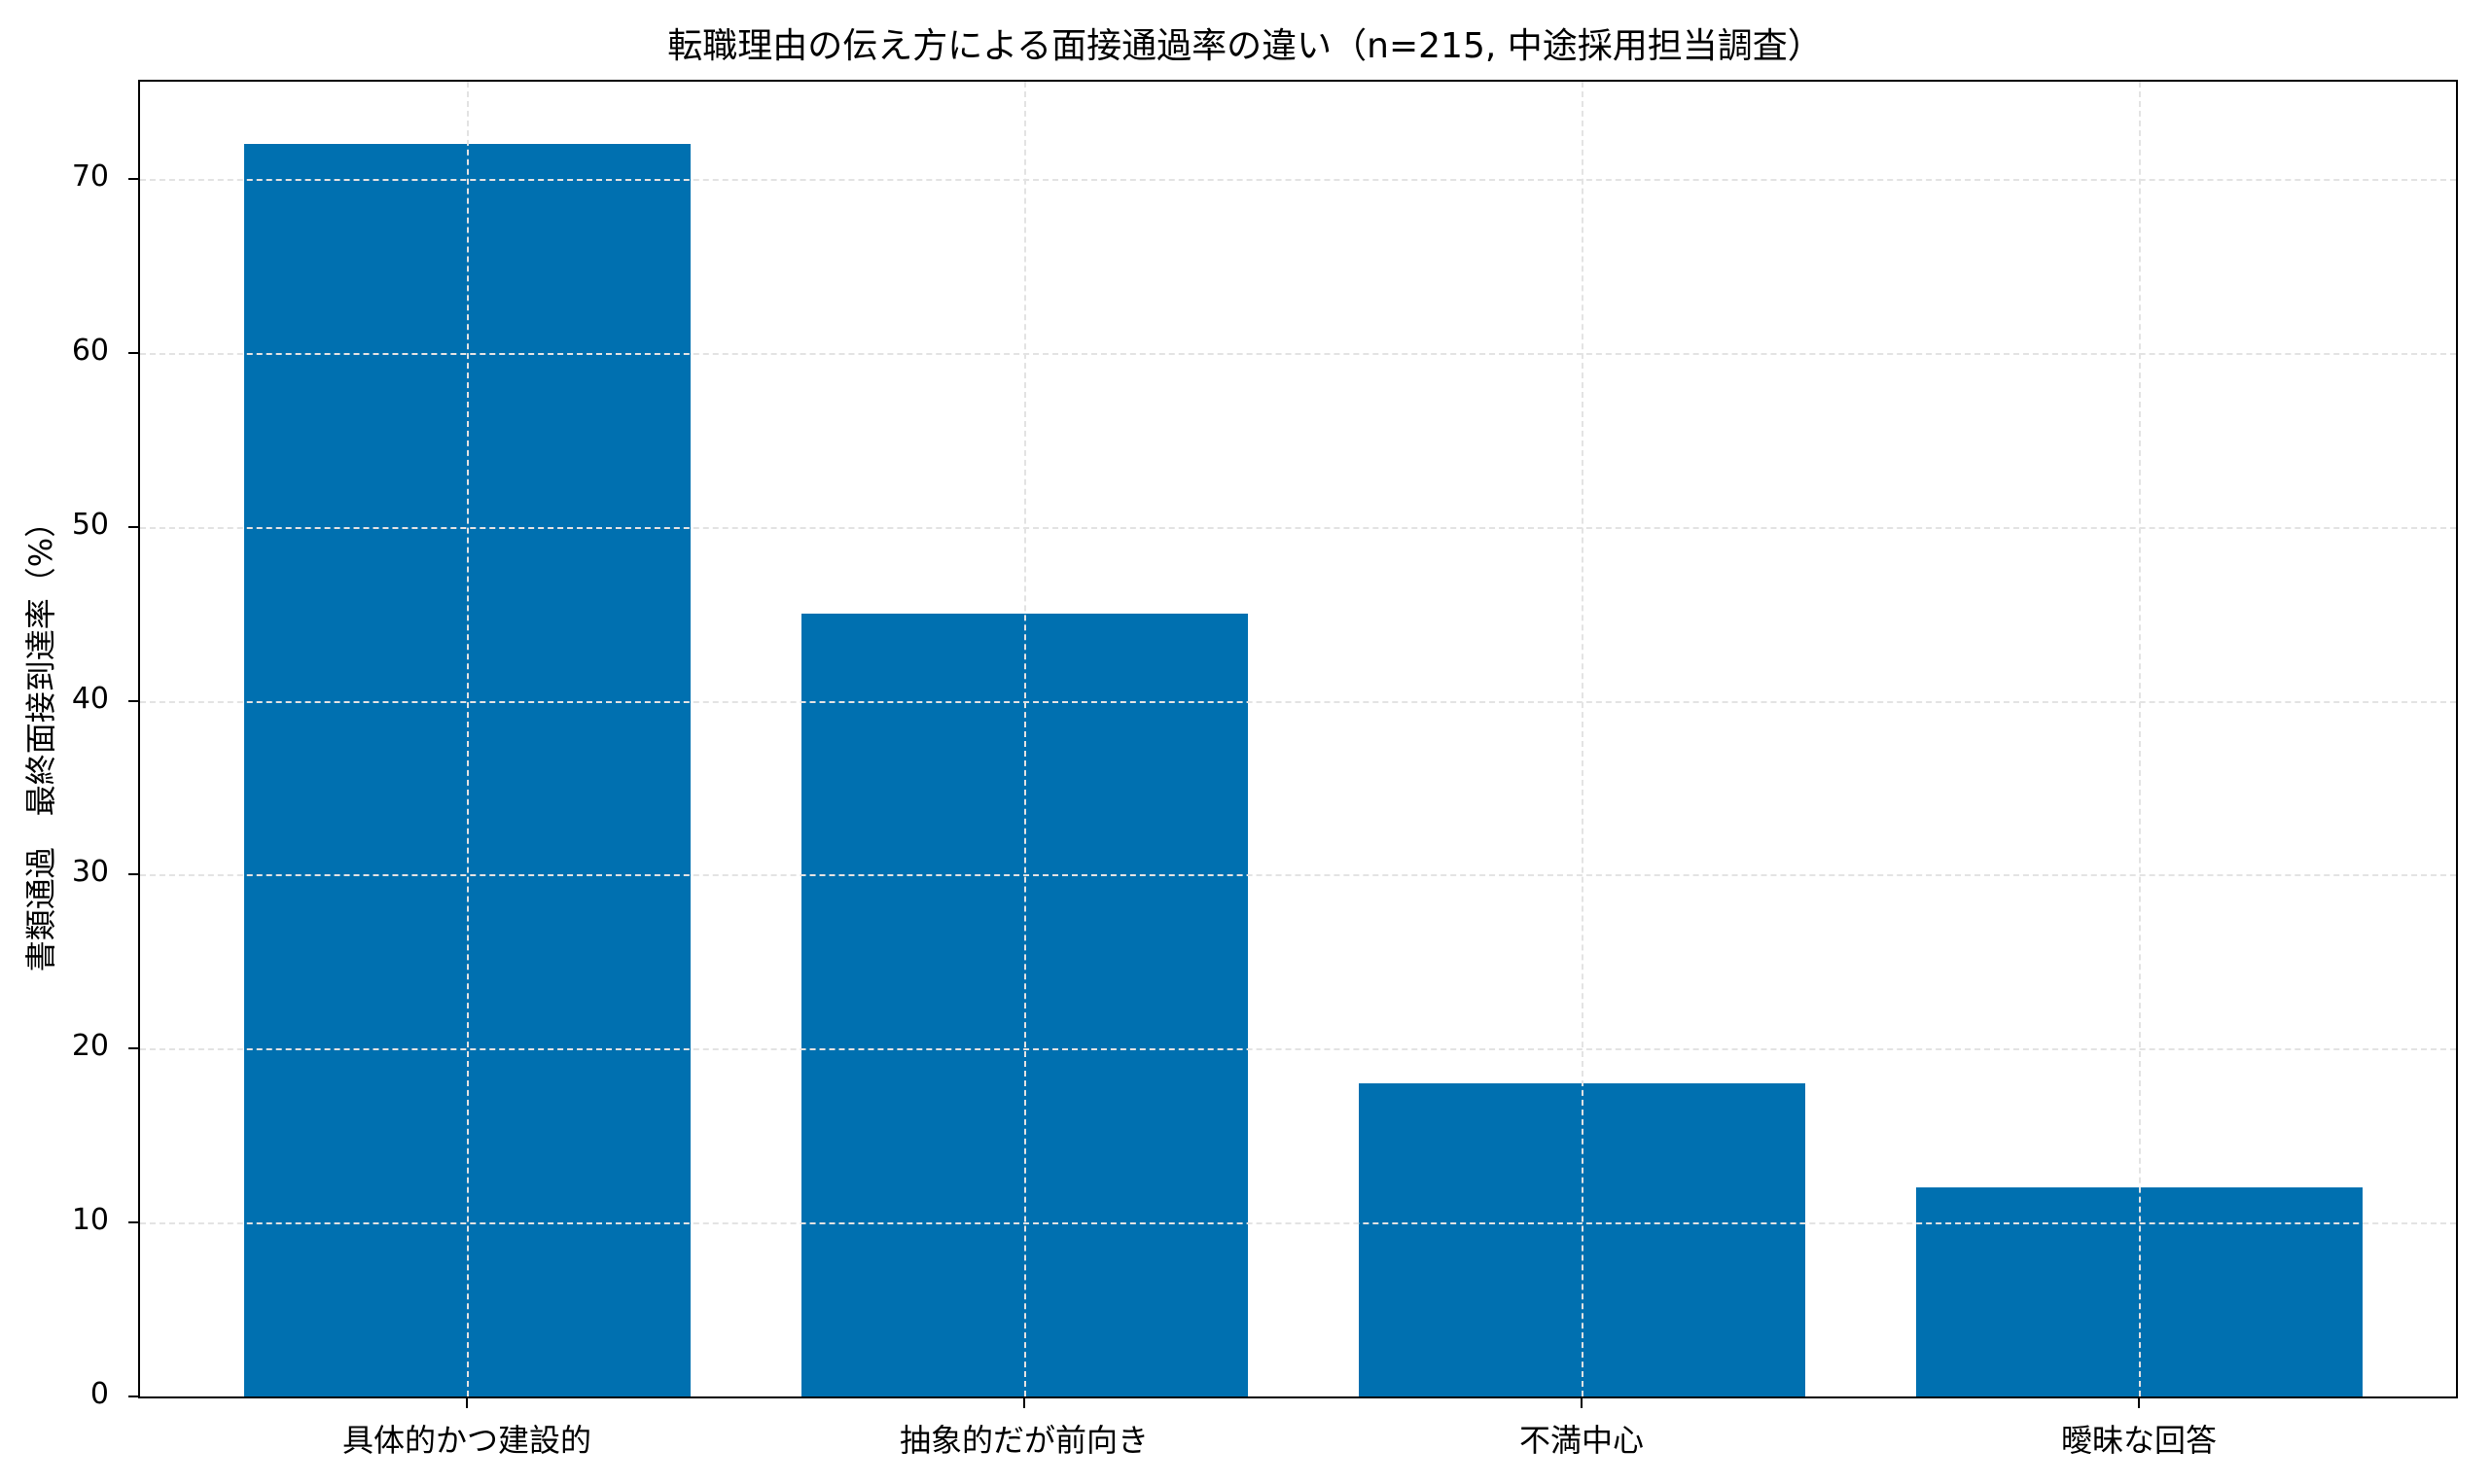  Describe the element at coordinates (466, 1441) in the screenshot. I see `x-tick-label: 具体的かつ建設的` at that location.